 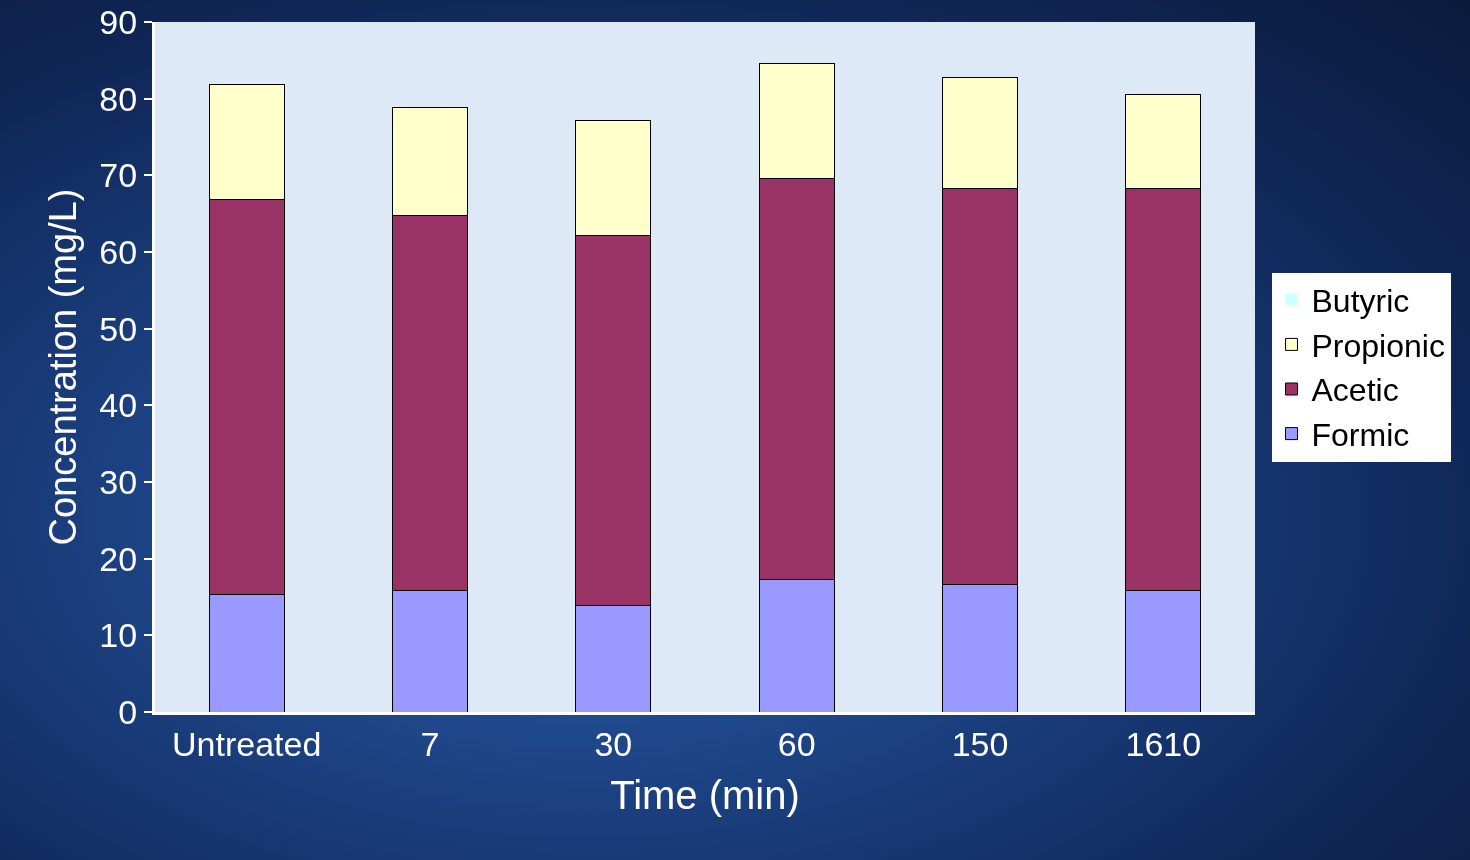 I want to click on y-axis-title: Concentration (mg/L), so click(x=62, y=367).